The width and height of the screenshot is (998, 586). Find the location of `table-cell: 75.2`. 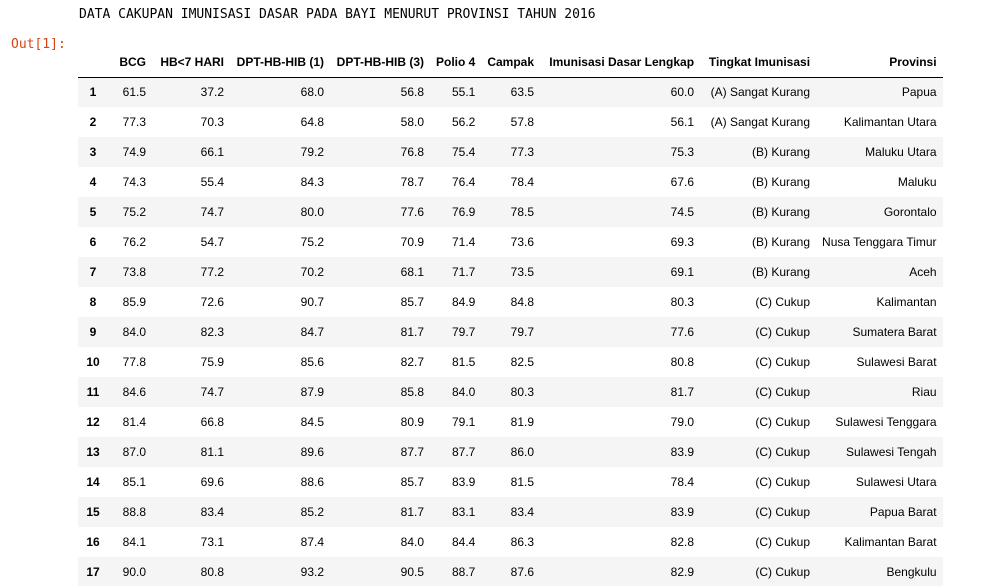

table-cell: 75.2 is located at coordinates (312, 242).